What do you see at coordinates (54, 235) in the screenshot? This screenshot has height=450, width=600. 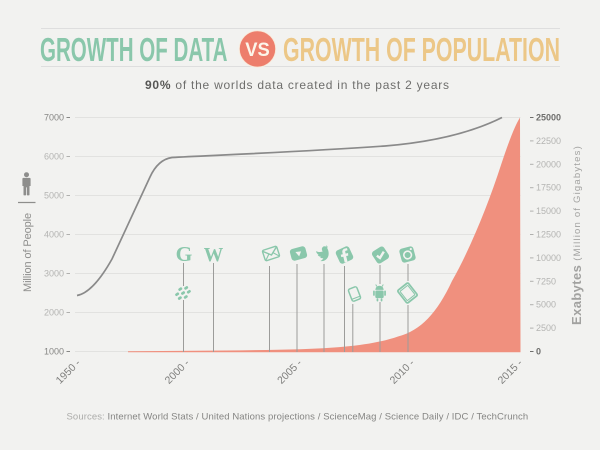 I see `svg-text: 4000` at bounding box center [54, 235].